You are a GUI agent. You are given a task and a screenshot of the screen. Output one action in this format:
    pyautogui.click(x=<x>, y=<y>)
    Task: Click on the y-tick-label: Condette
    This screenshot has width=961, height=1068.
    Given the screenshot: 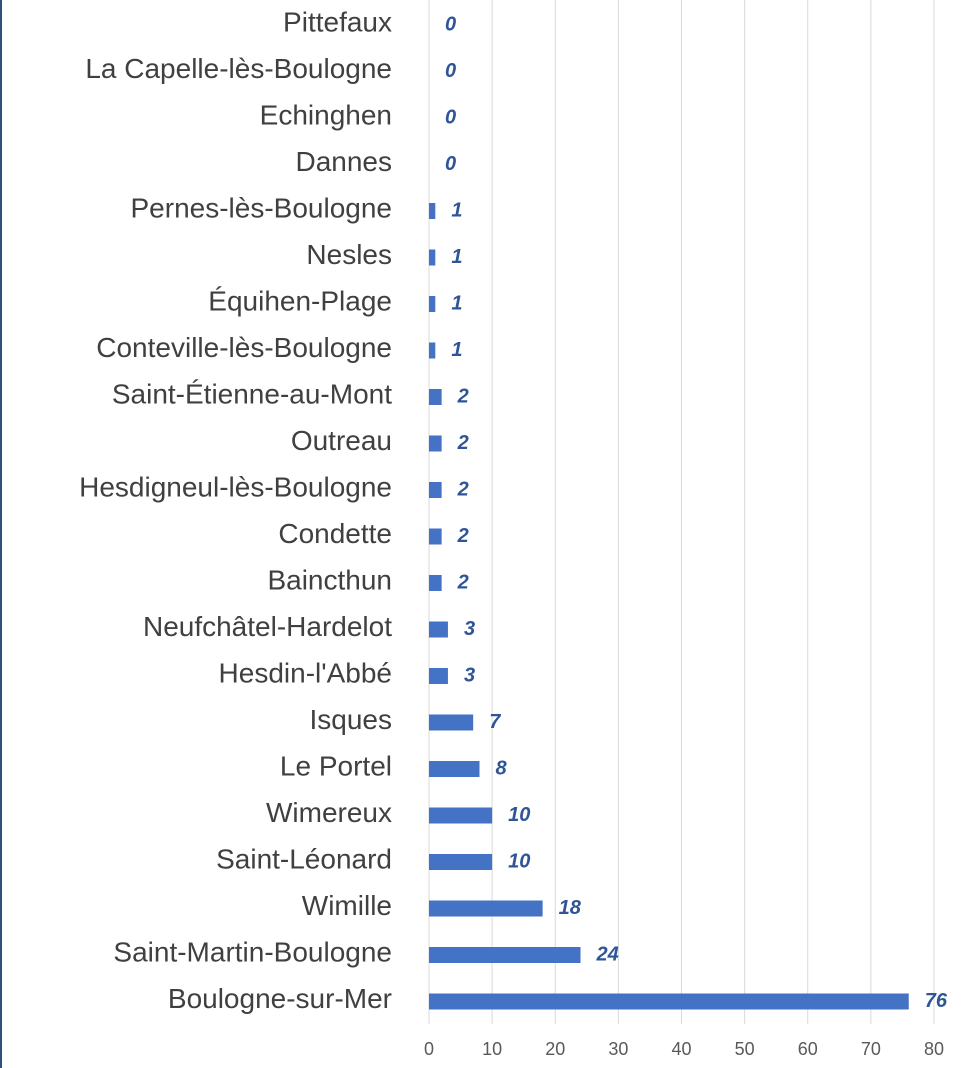 What is the action you would take?
    pyautogui.click(x=335, y=533)
    